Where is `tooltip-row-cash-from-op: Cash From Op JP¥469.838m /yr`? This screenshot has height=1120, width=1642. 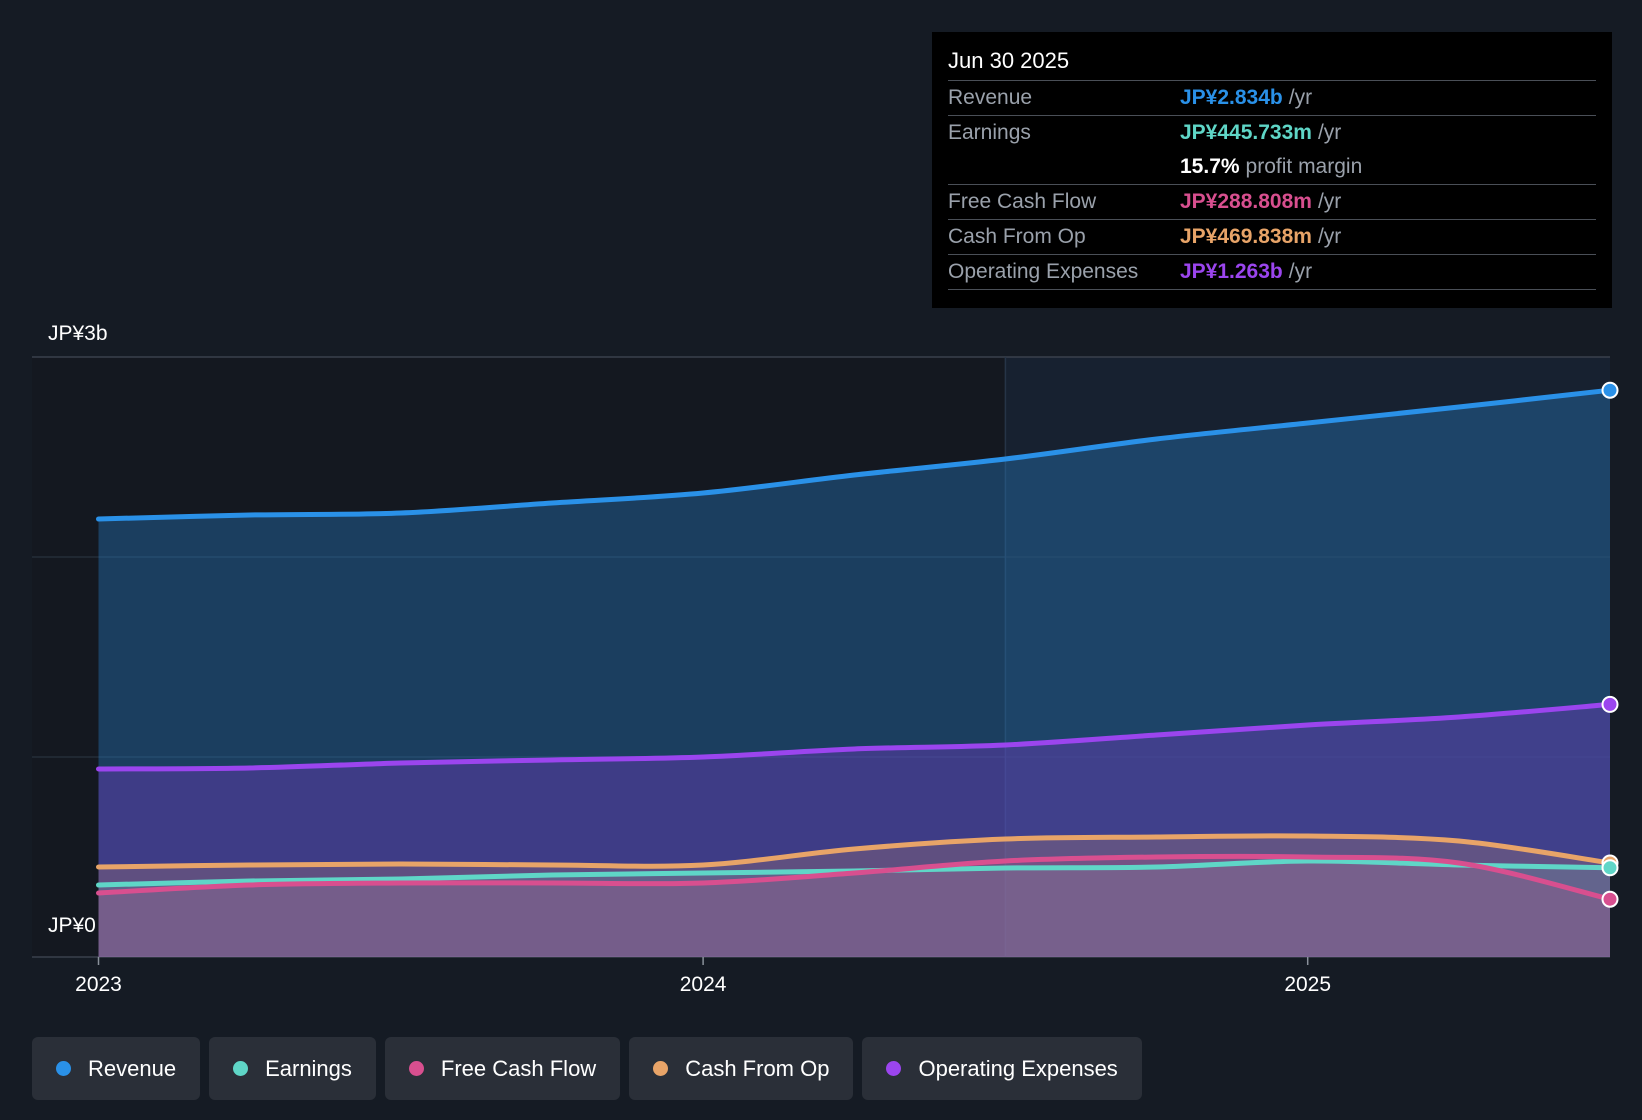 tooltip-row-cash-from-op: Cash From Op JP¥469.838m /yr is located at coordinates (1272, 237).